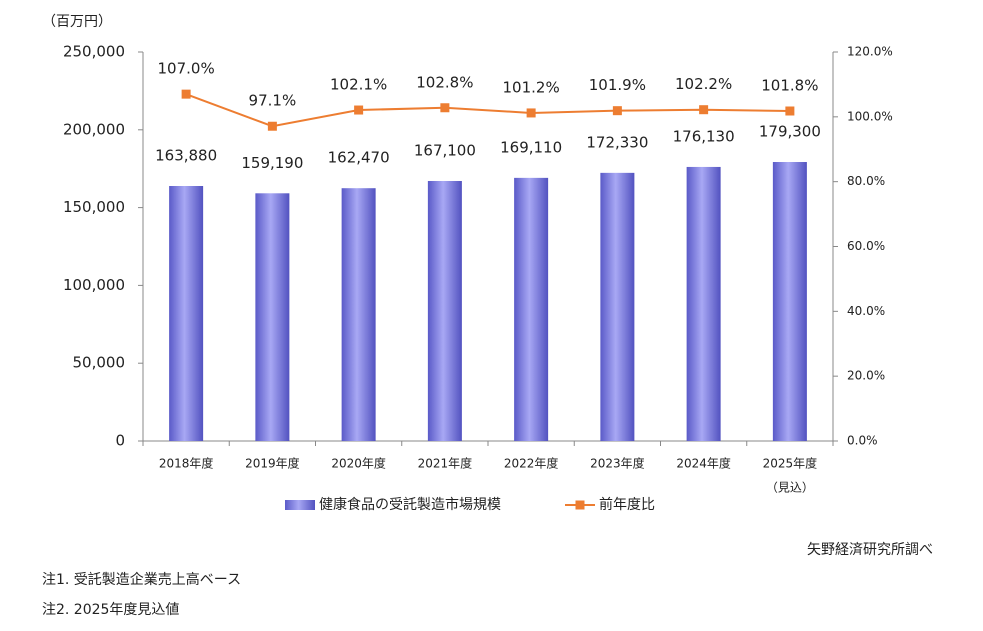  Describe the element at coordinates (531, 87) in the screenshot. I see `line-value-label: 101.2%` at that location.